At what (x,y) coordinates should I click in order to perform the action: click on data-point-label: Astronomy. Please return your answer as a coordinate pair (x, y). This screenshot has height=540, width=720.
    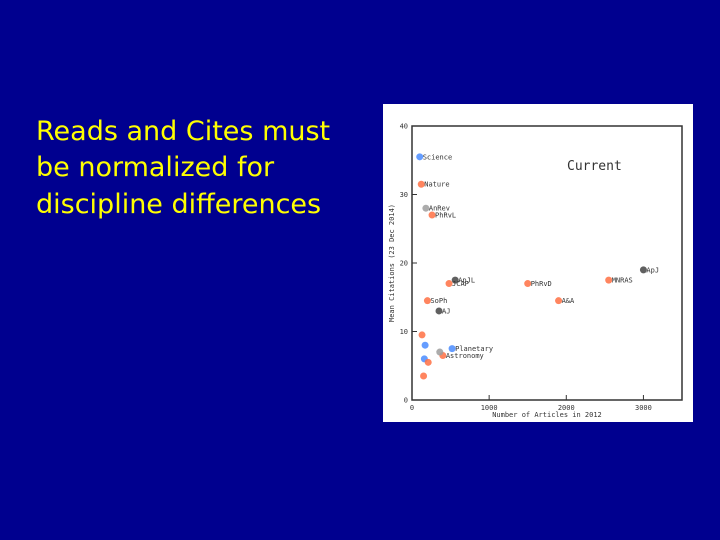
    Looking at the image, I should click on (465, 356).